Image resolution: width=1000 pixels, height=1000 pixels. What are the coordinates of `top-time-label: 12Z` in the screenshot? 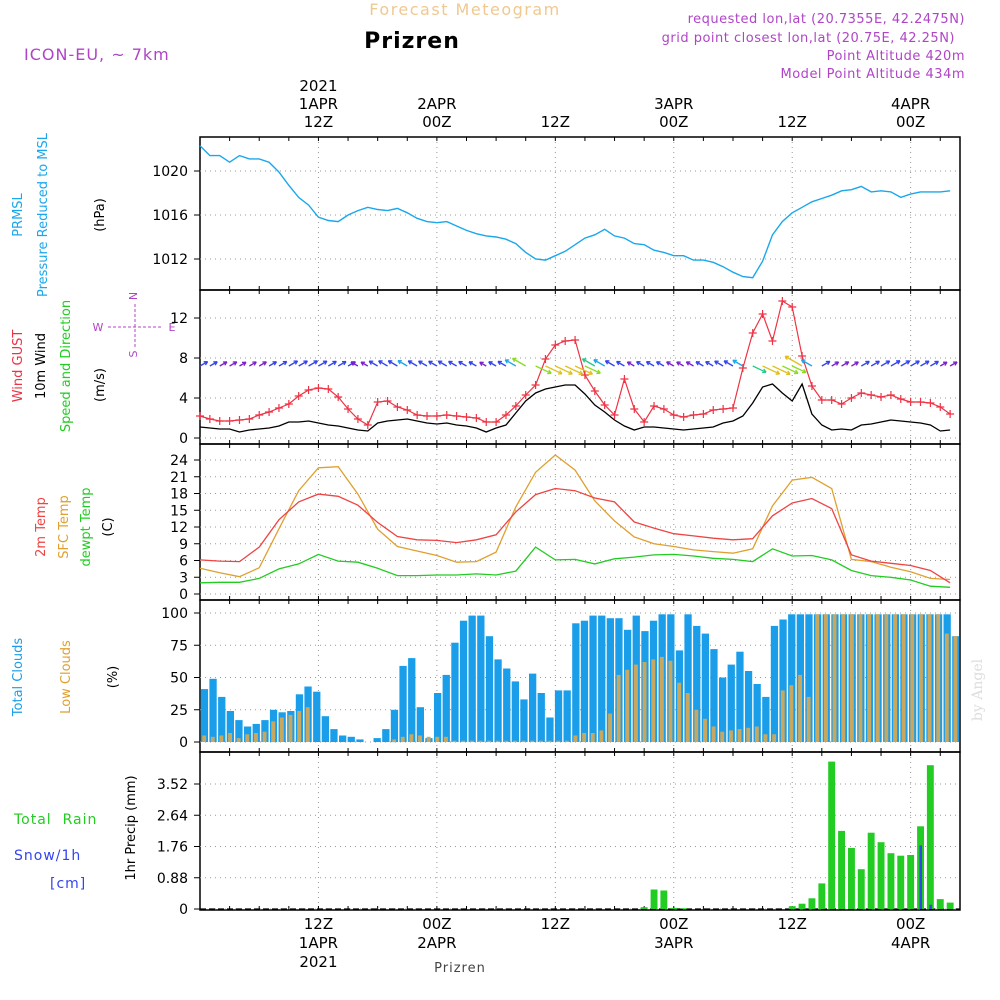 It's located at (555, 122).